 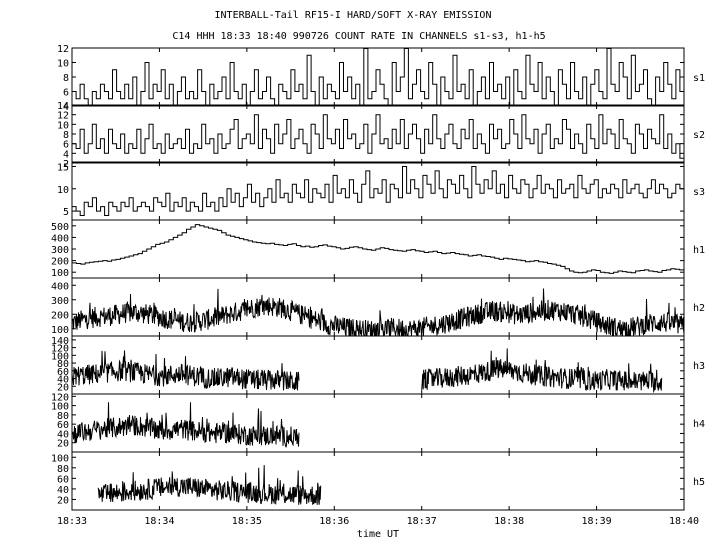 What do you see at coordinates (60, 238) in the screenshot?
I see `y-tick-label-h1-3: 400` at bounding box center [60, 238].